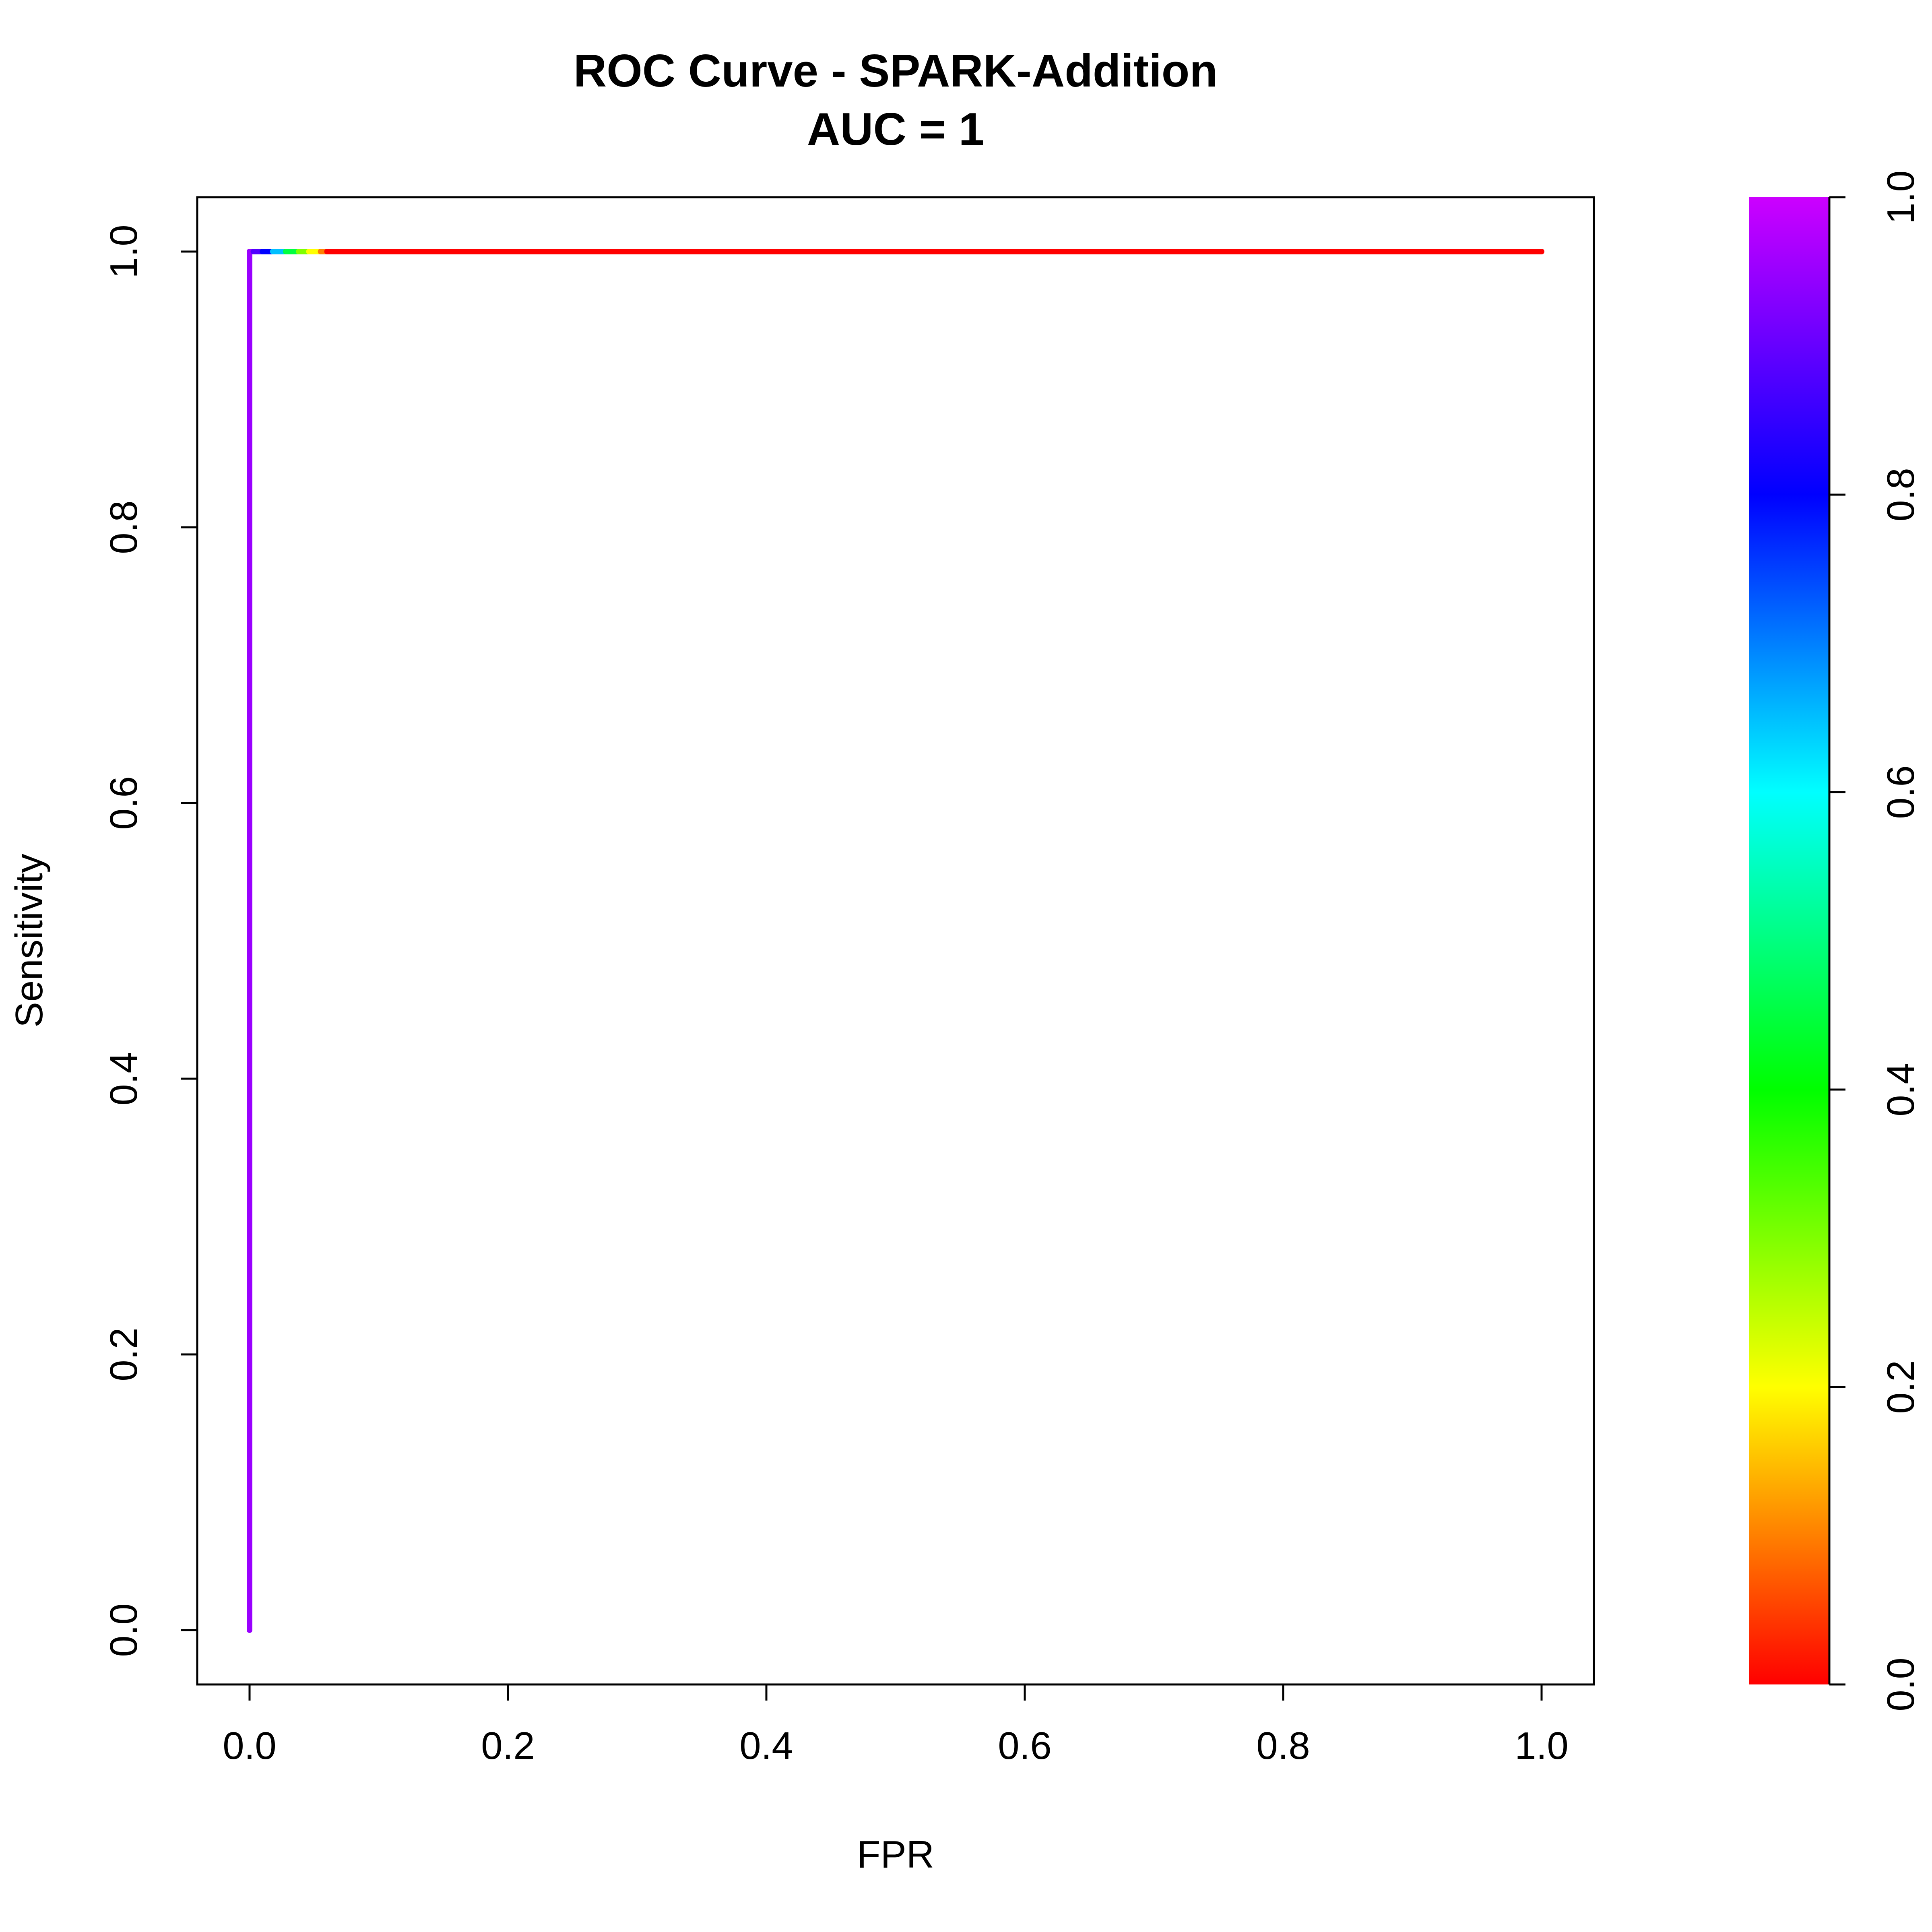 The image size is (1932, 1932). Describe the element at coordinates (123, 1630) in the screenshot. I see `y-tick-label: 0.0` at that location.